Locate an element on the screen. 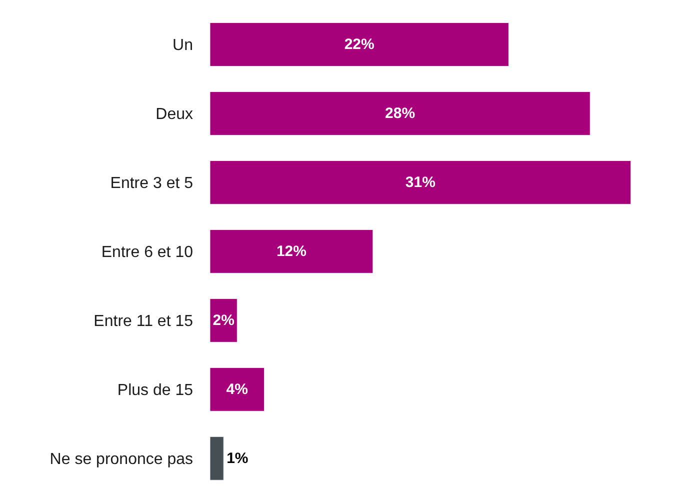 This screenshot has width=693, height=486. y-tick-label: Un is located at coordinates (182, 45).